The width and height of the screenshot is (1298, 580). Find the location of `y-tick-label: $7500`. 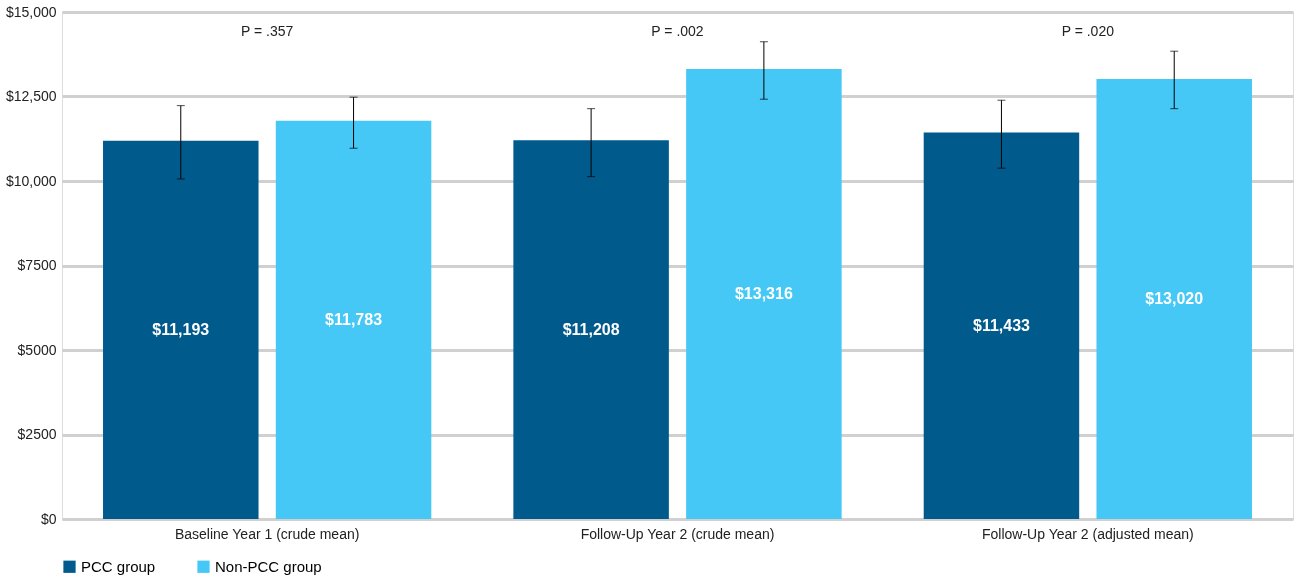

y-tick-label: $7500 is located at coordinates (37, 265).